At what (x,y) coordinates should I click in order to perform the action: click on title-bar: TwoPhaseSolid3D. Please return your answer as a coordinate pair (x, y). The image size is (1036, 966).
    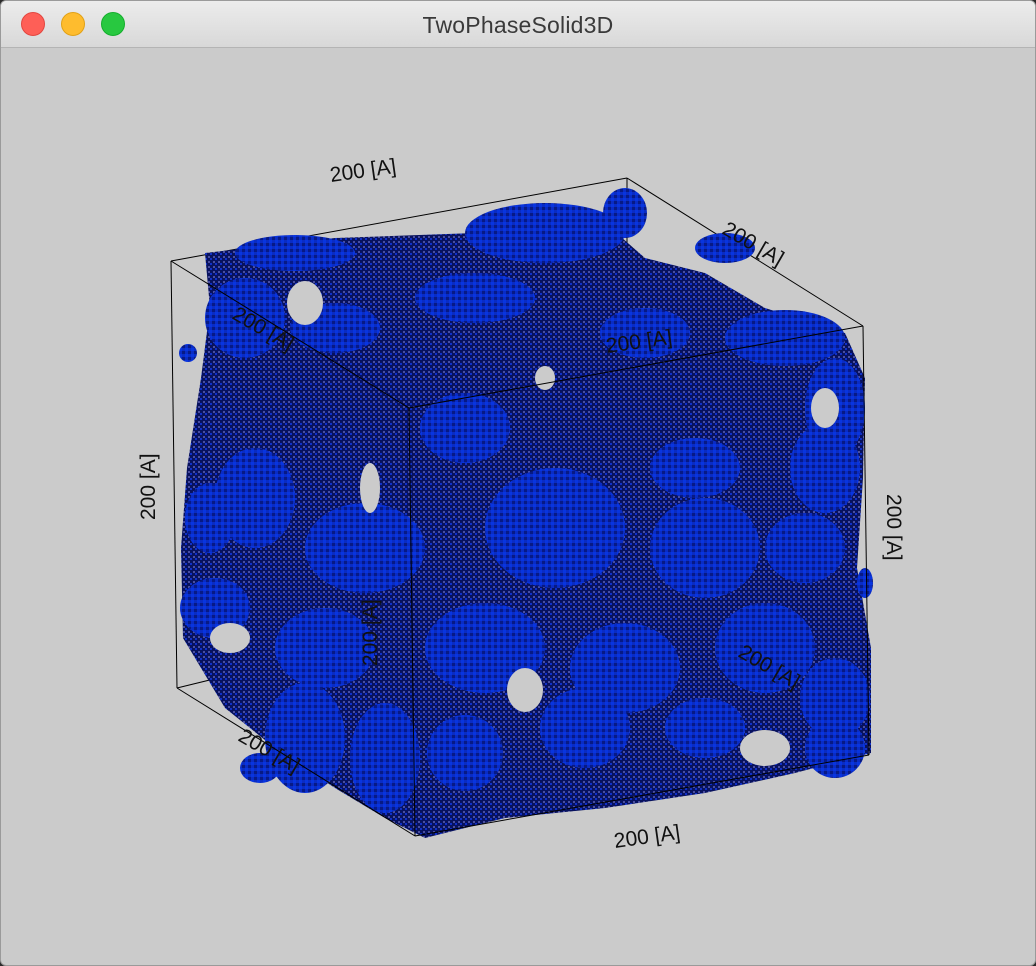
    Looking at the image, I should click on (518, 24).